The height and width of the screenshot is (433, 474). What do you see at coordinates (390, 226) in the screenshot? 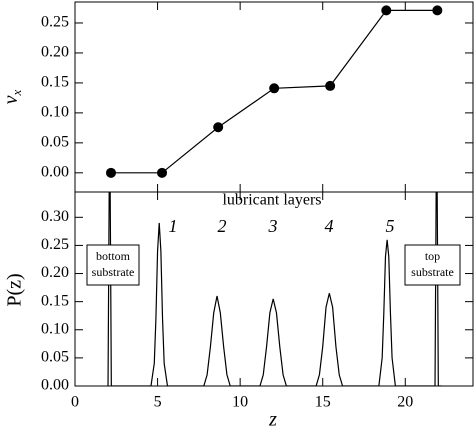
I see `layer-label: 5` at bounding box center [390, 226].